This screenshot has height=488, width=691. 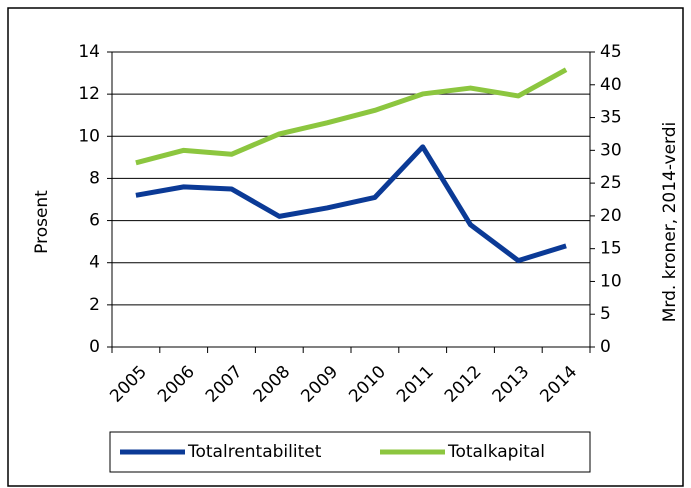 What do you see at coordinates (94, 263) in the screenshot?
I see `y-tick-label: 4` at bounding box center [94, 263].